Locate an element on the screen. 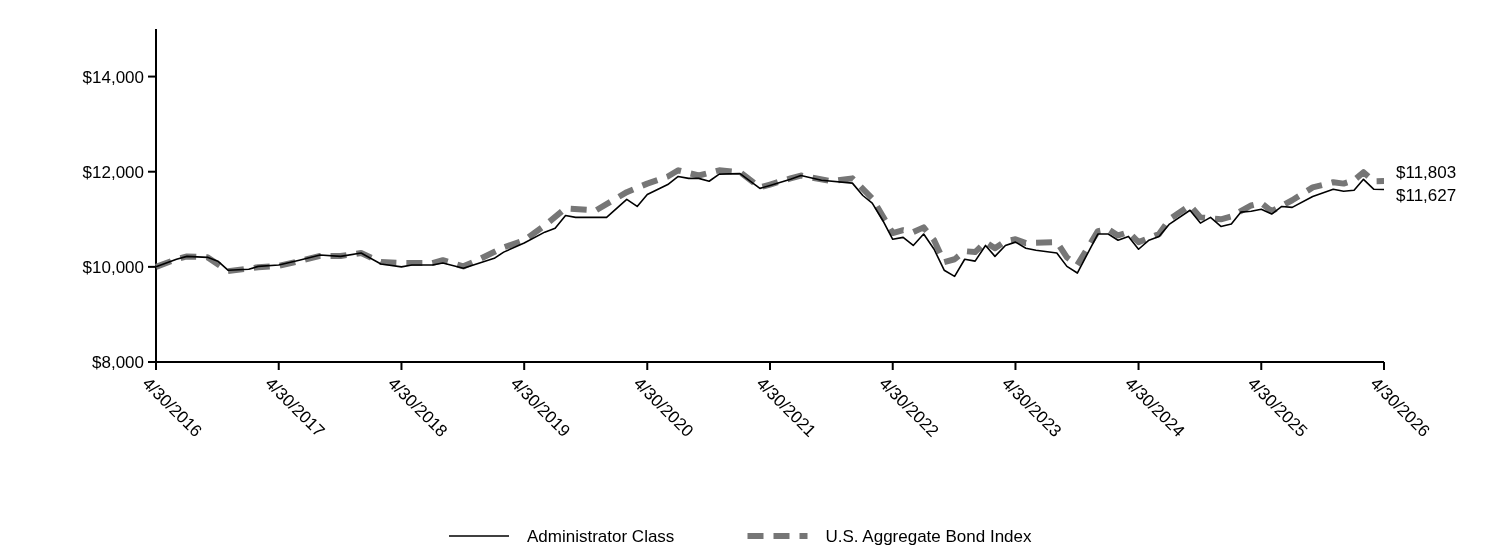  annotation: $11,627 is located at coordinates (1426, 196).